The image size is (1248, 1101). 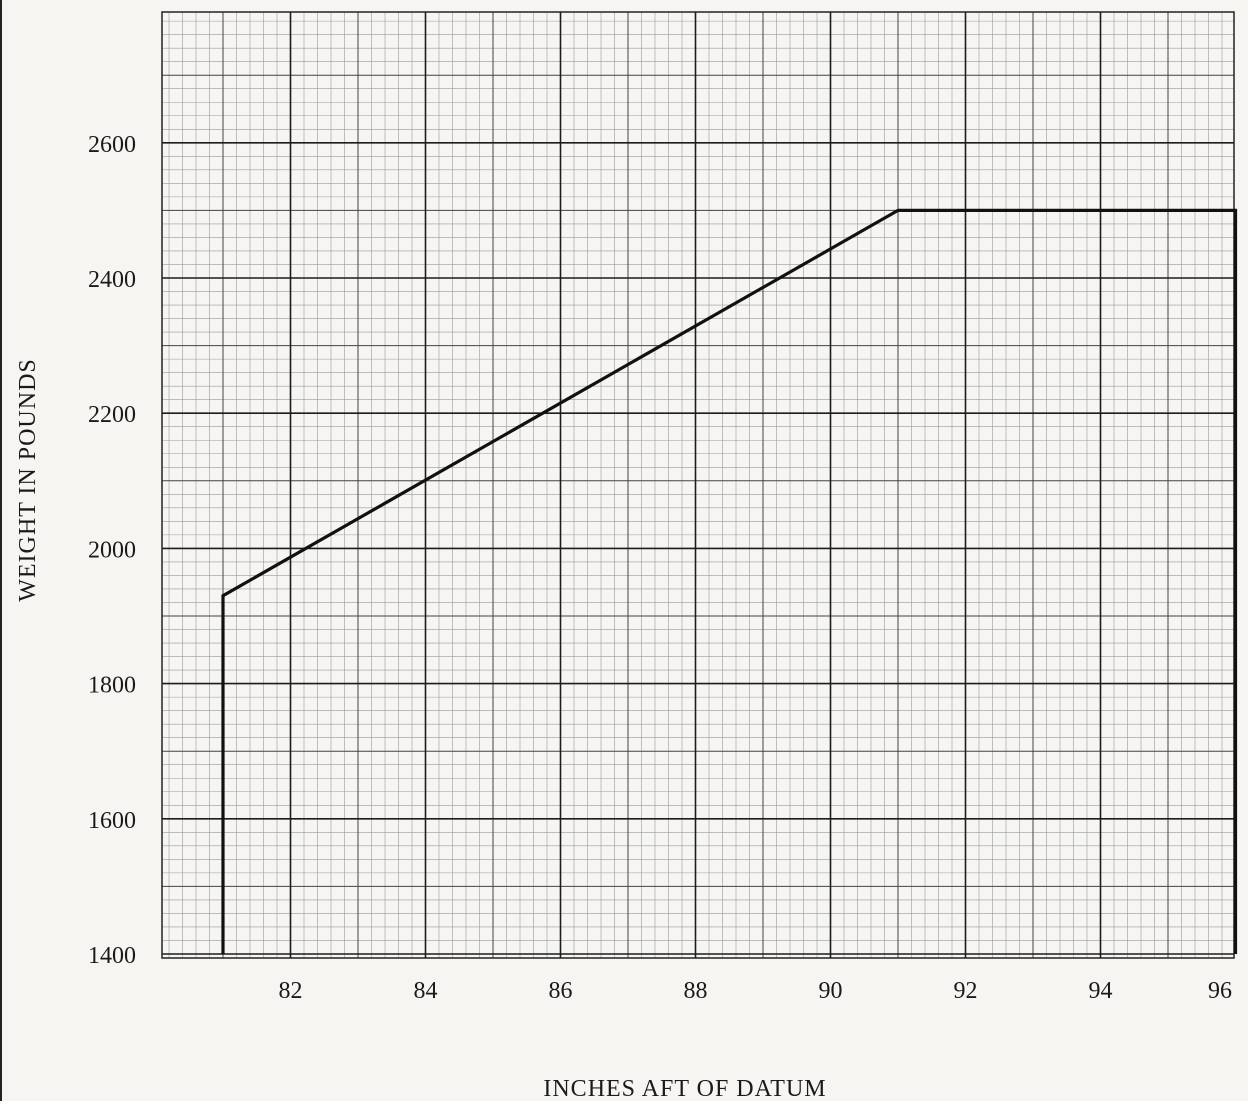 I want to click on y-tick-label: 2000, so click(x=112, y=550).